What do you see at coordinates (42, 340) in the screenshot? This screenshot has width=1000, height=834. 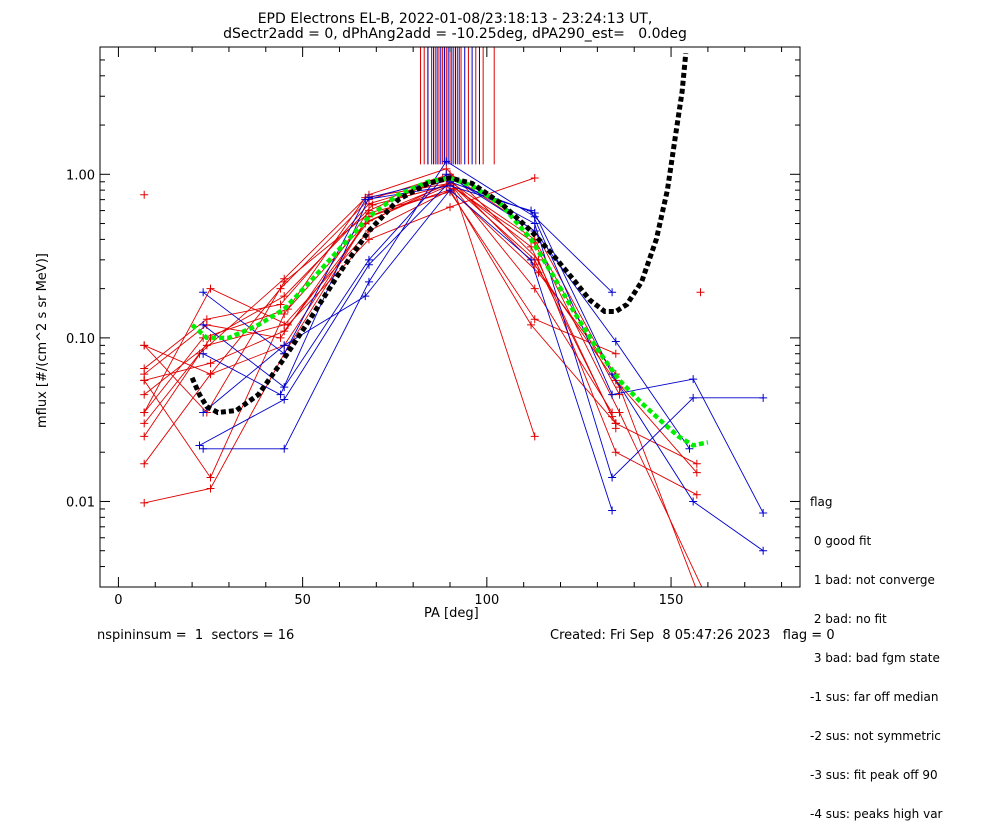 I see `y-axis-label: mflux [#/(cm^2 s sr MeV)]` at bounding box center [42, 340].